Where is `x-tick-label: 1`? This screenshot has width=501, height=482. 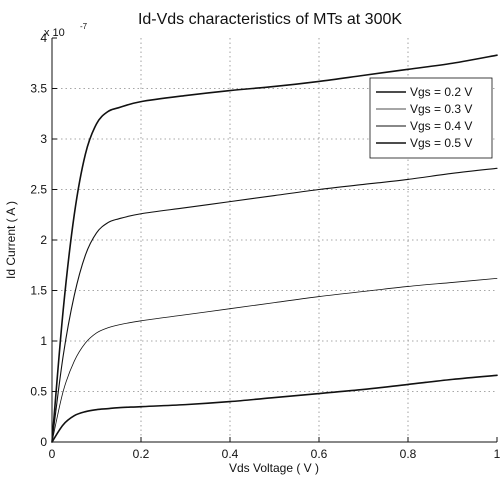
x-tick-label: 1 is located at coordinates (497, 454).